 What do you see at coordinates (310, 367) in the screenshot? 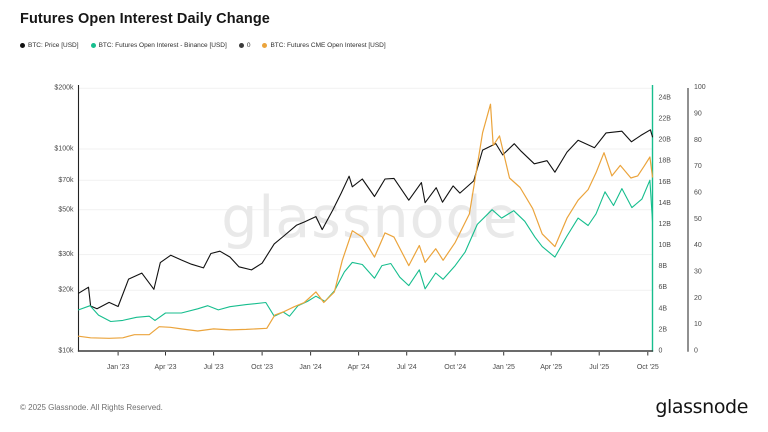
I see `x-tick-label: Jan '24` at bounding box center [310, 367].